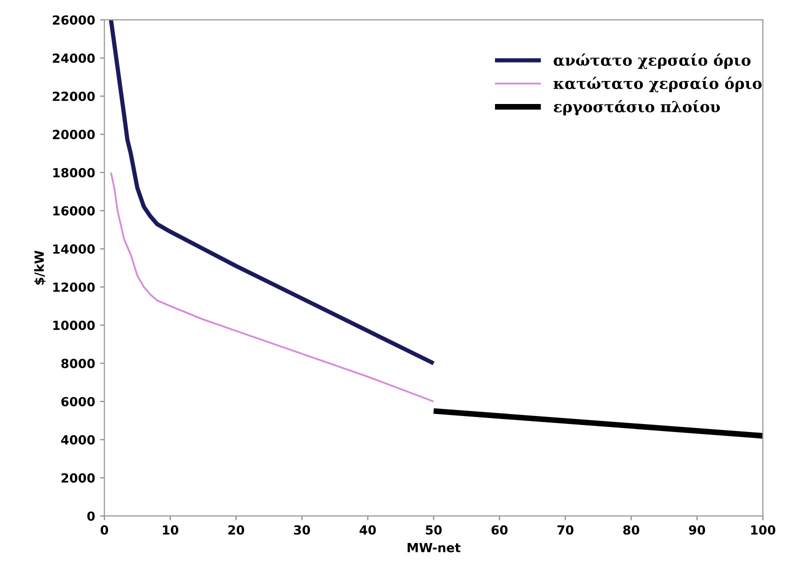 The image size is (803, 567). I want to click on x-tick-label: 50, so click(434, 530).